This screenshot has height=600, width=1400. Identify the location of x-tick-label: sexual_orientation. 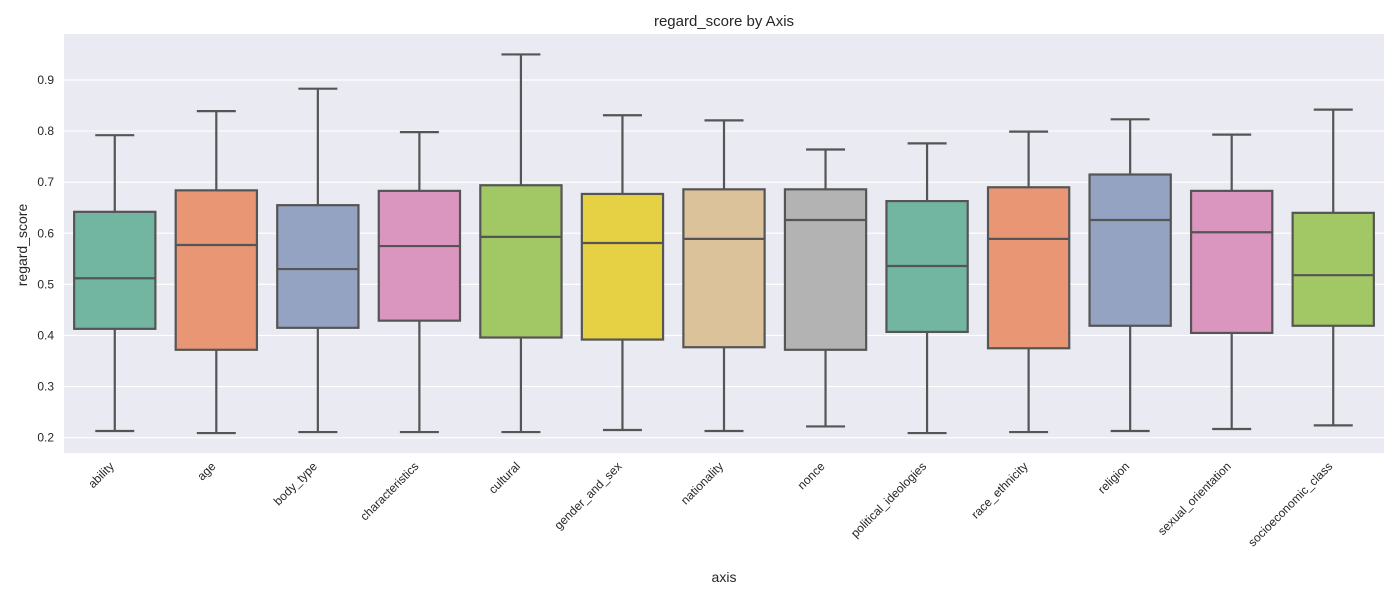
(1194, 498).